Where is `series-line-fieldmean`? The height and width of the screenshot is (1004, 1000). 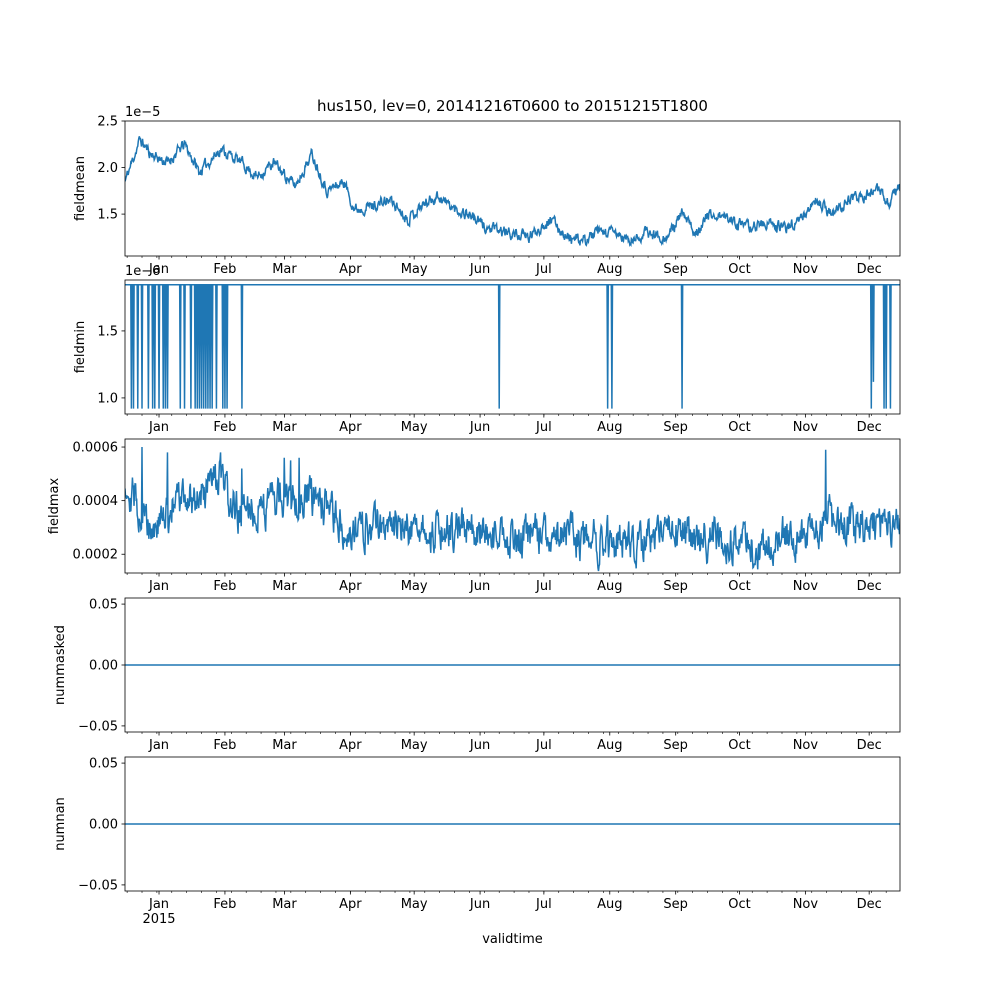 series-line-fieldmean is located at coordinates (512, 192).